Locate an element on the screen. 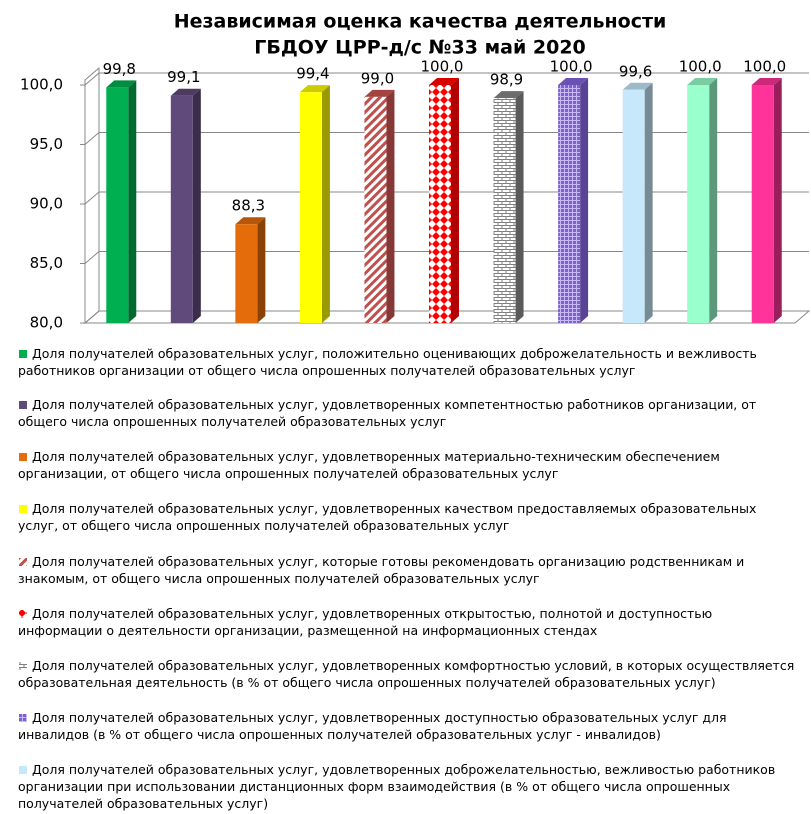 This screenshot has width=811, height=814. value-label: 99,6 is located at coordinates (635, 71).